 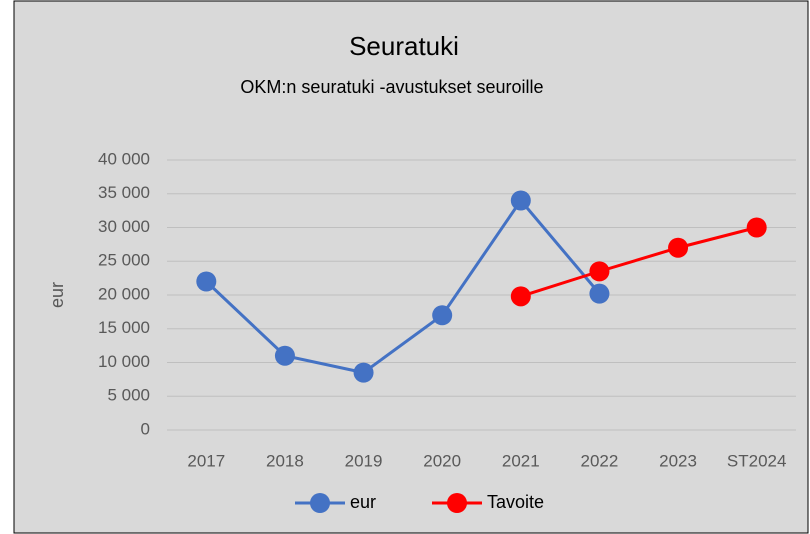 I want to click on y-tick-label: 35 000, so click(x=124, y=192).